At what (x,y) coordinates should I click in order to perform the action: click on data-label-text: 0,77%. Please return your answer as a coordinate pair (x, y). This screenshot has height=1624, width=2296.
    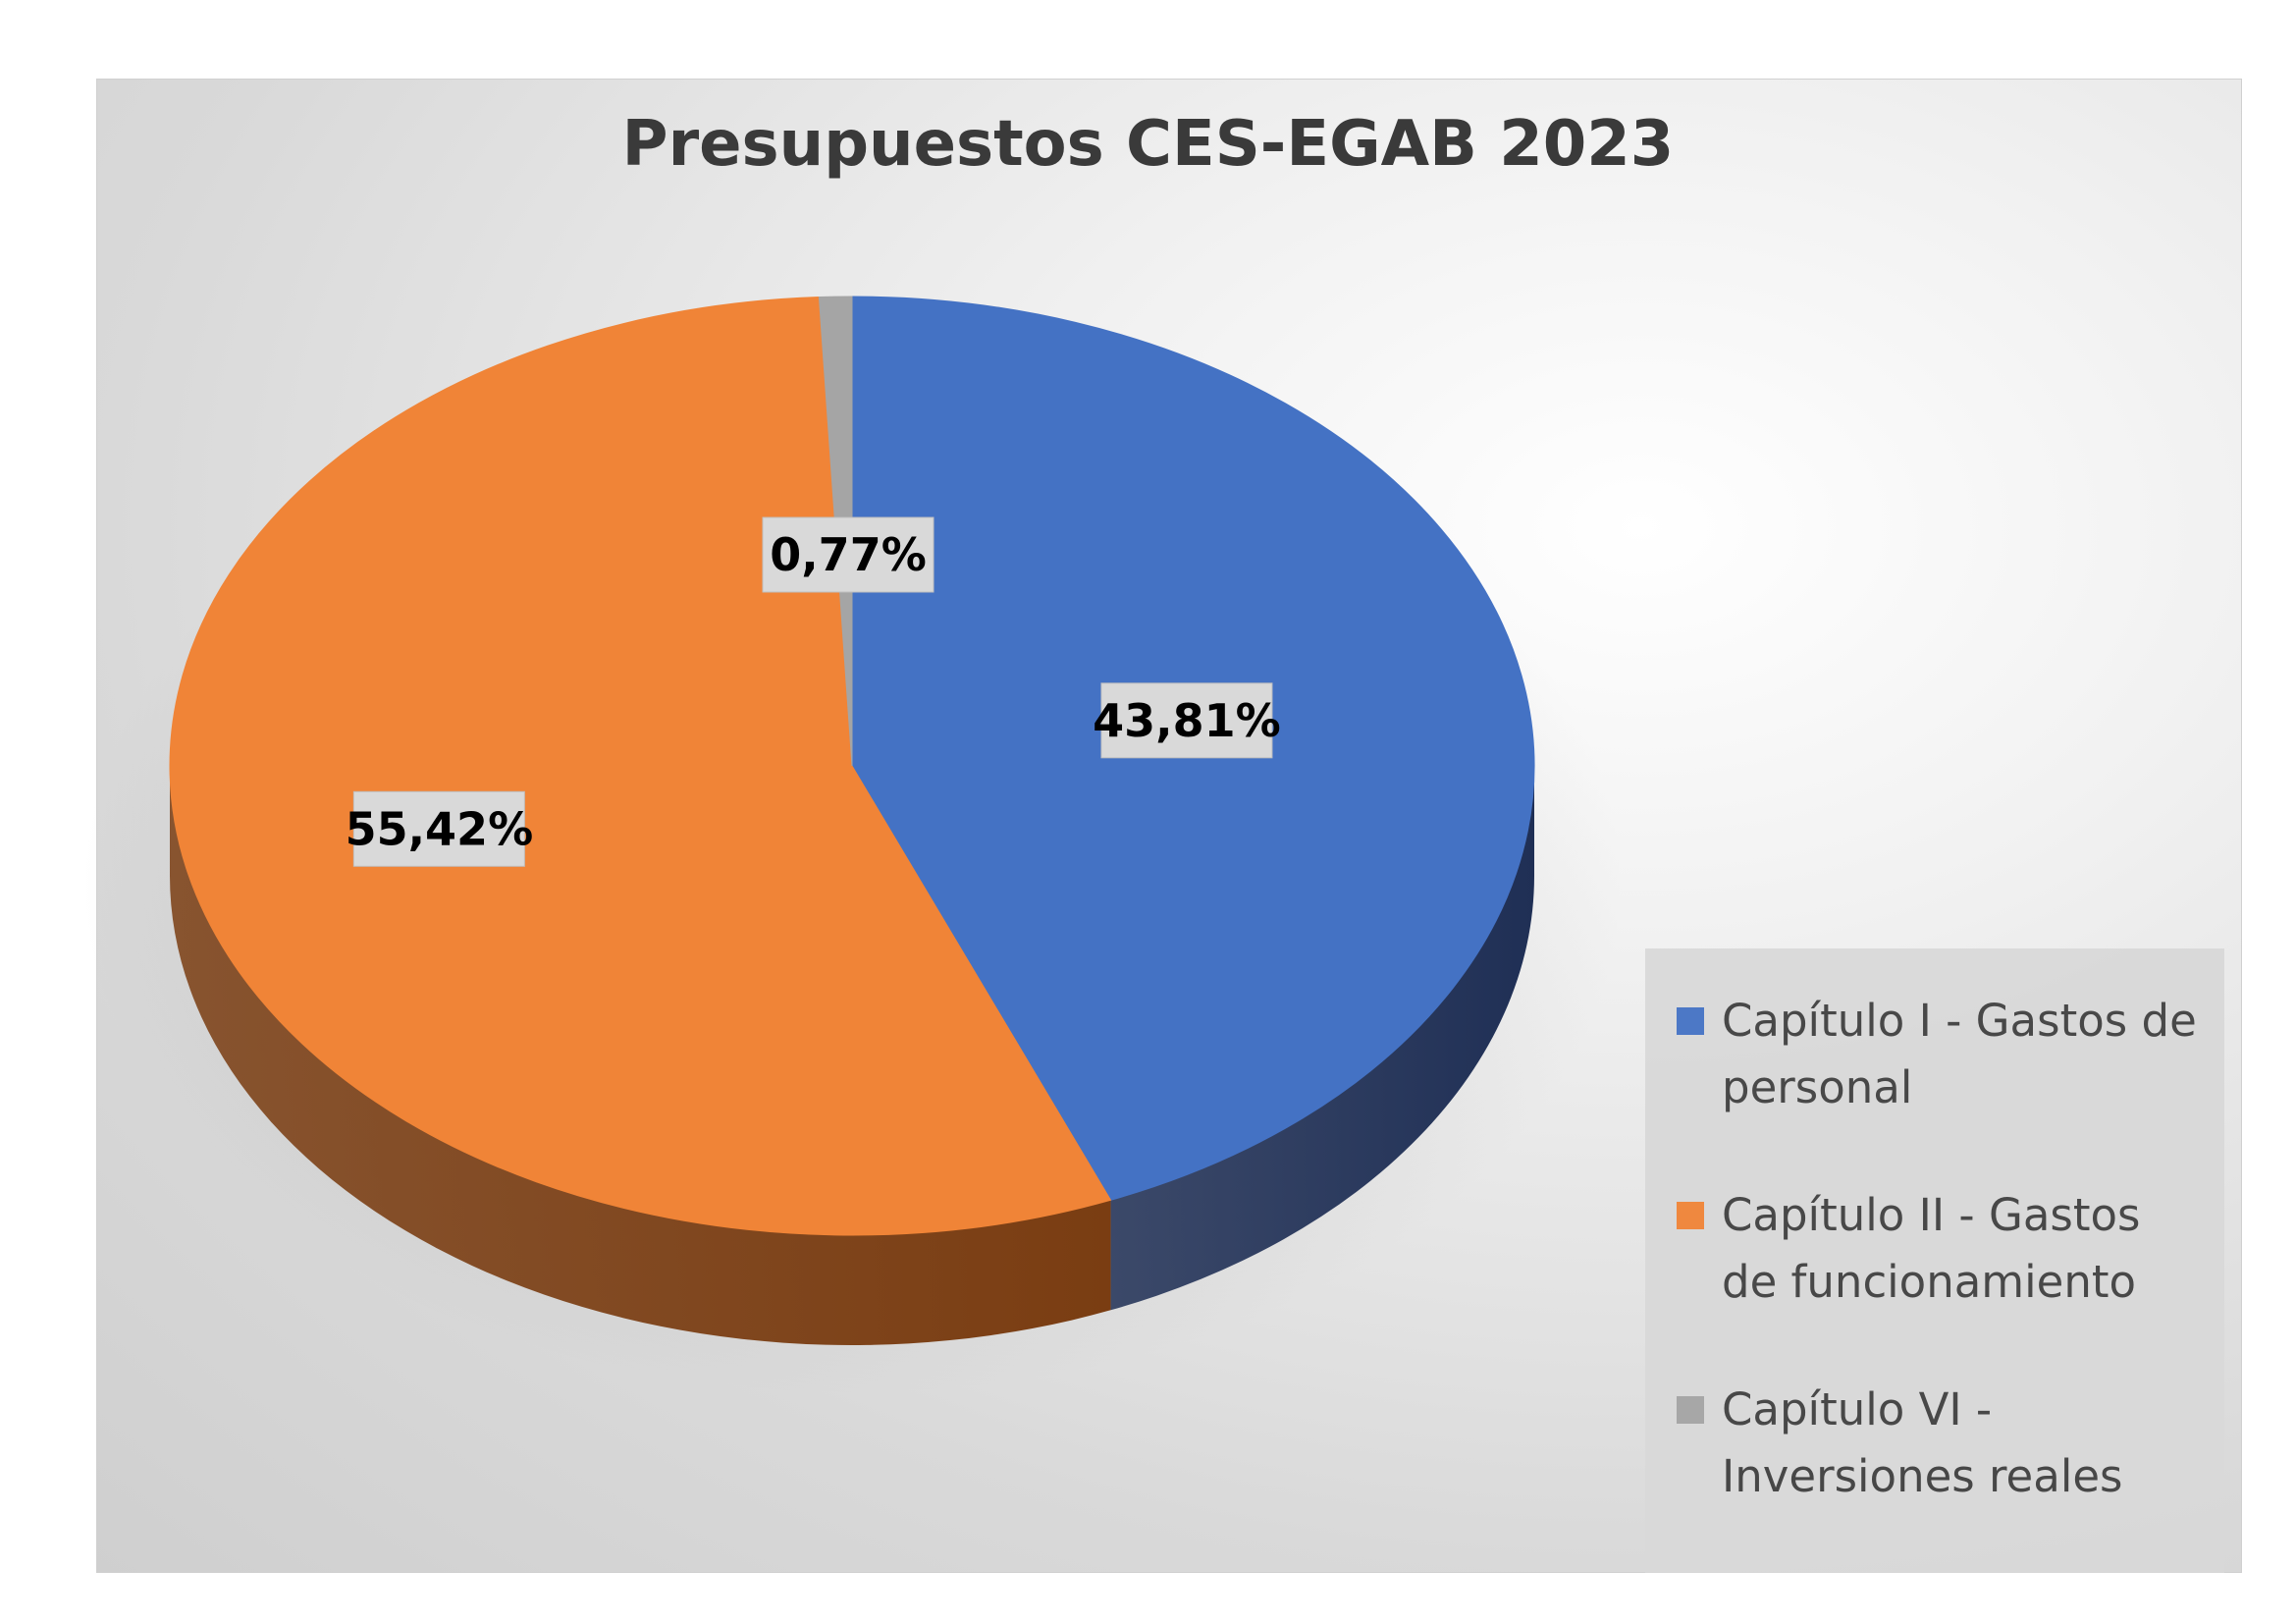
    Looking at the image, I should click on (849, 554).